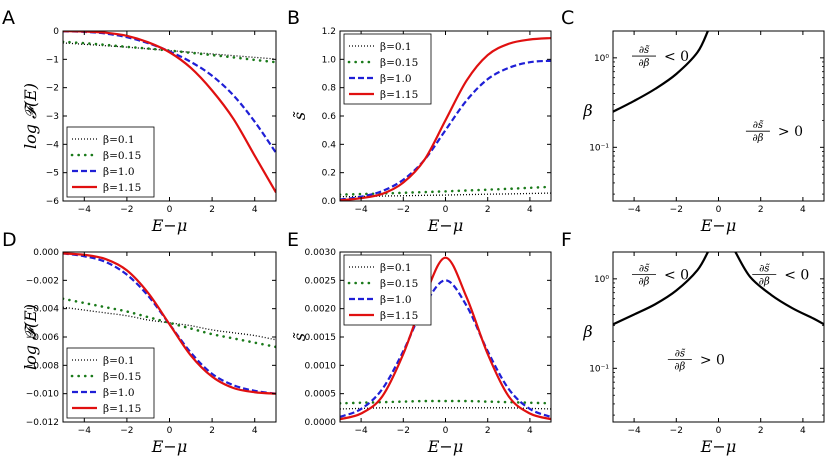 The image size is (831, 461). I want to click on panel-e-ytick-label: 0.0010, so click(321, 366).